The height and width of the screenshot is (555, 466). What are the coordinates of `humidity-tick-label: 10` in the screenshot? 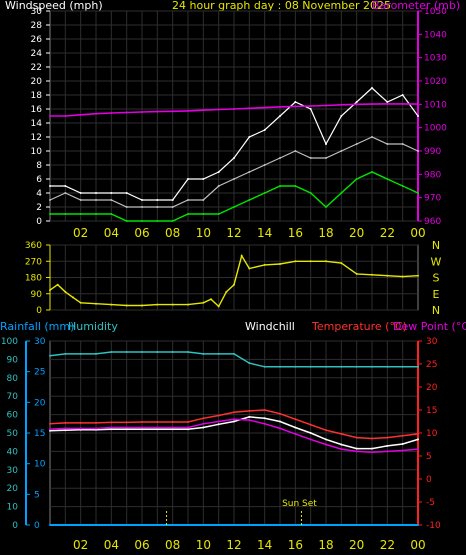 It's located at (13, 508).